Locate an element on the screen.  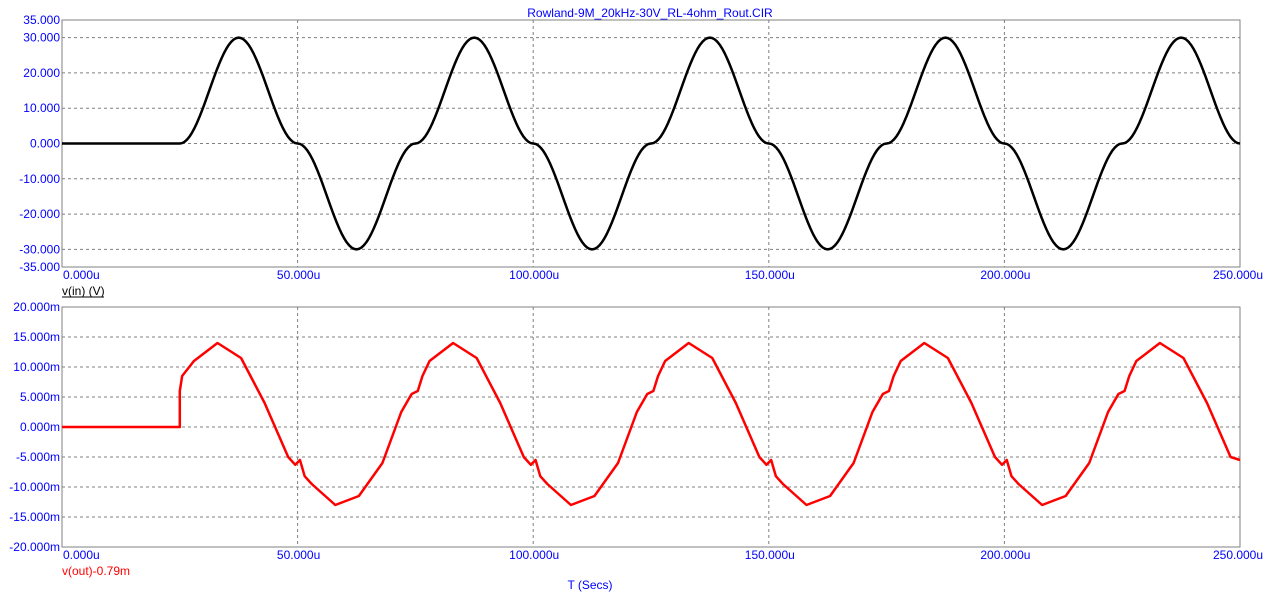
y-tick-label: -20.000 is located at coordinates (39, 214).